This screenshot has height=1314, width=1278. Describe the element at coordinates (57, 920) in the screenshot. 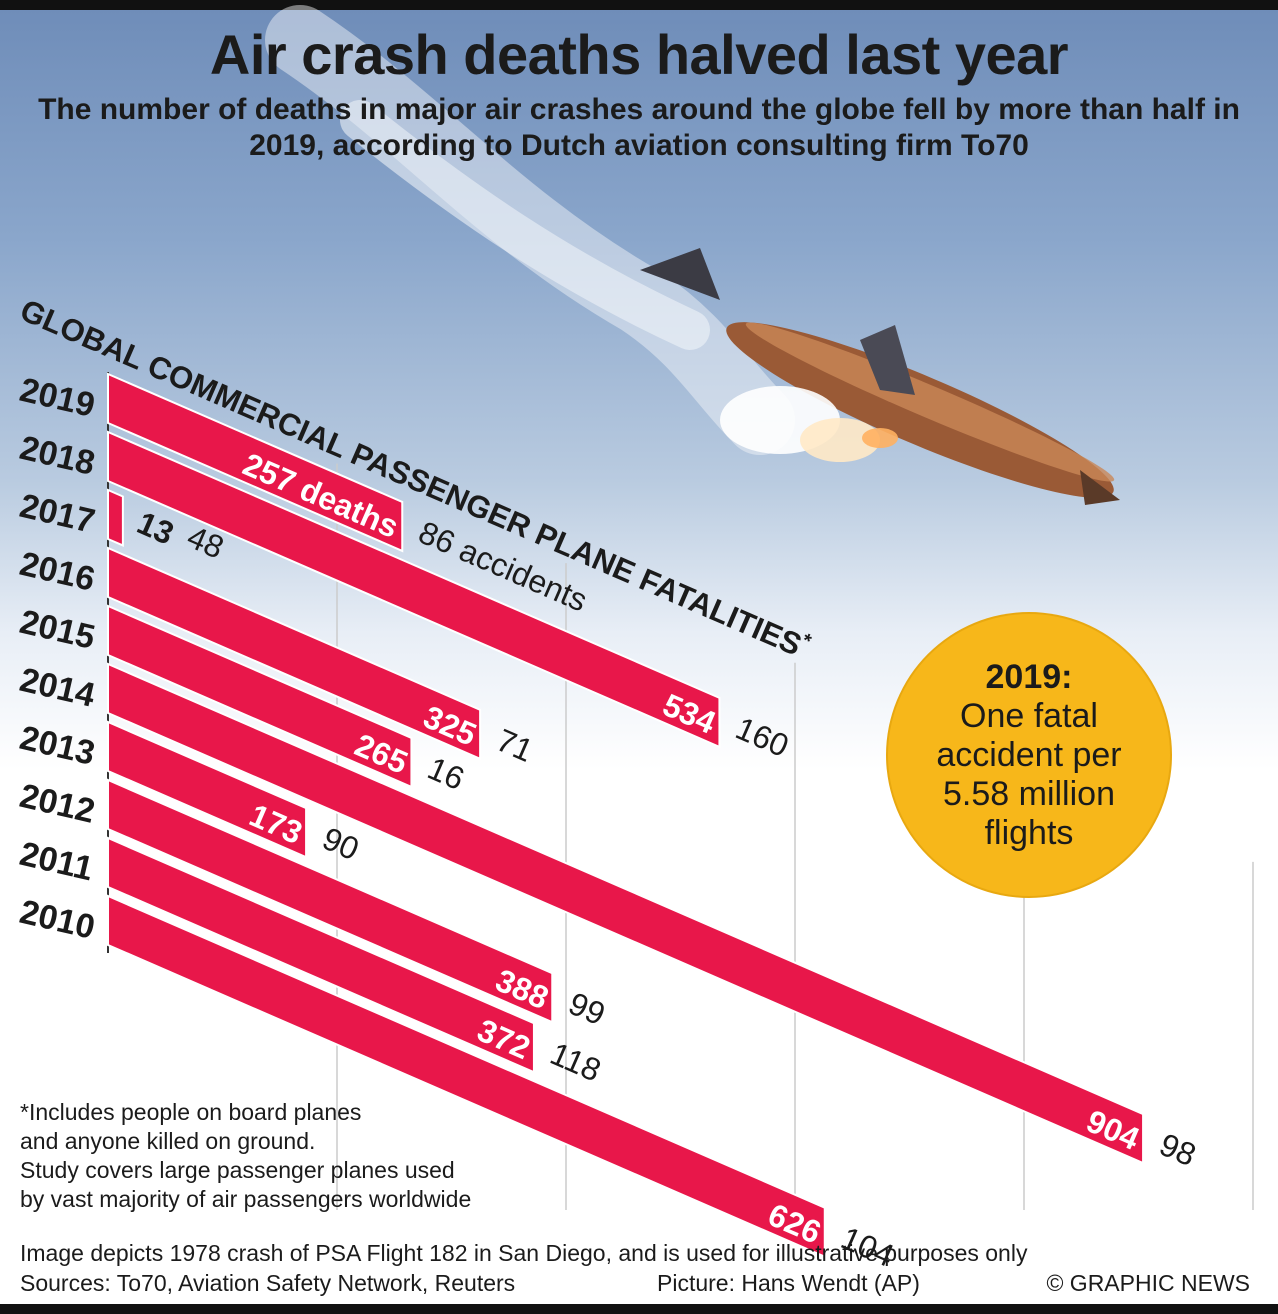

I see `year-label: 2010` at that location.